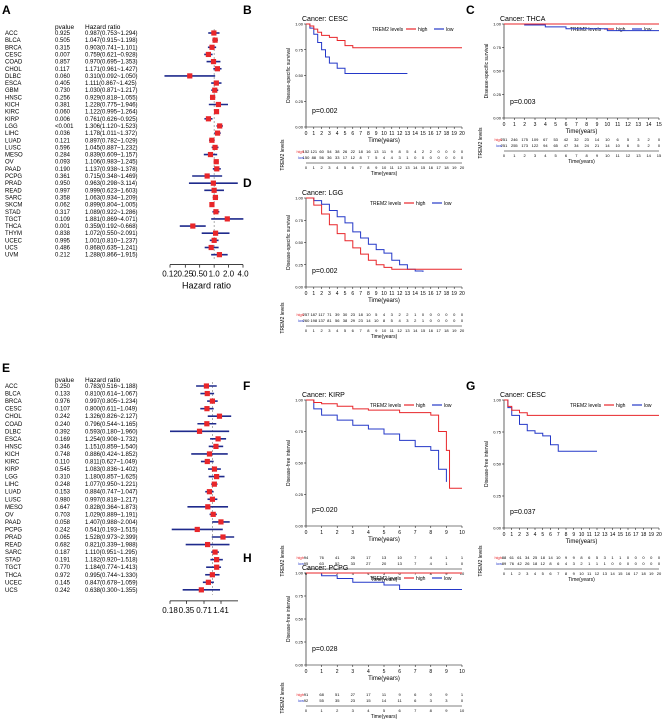 Image resolution: width=669 pixels, height=723 pixels. I want to click on risk-low-count: 13, so click(399, 563).